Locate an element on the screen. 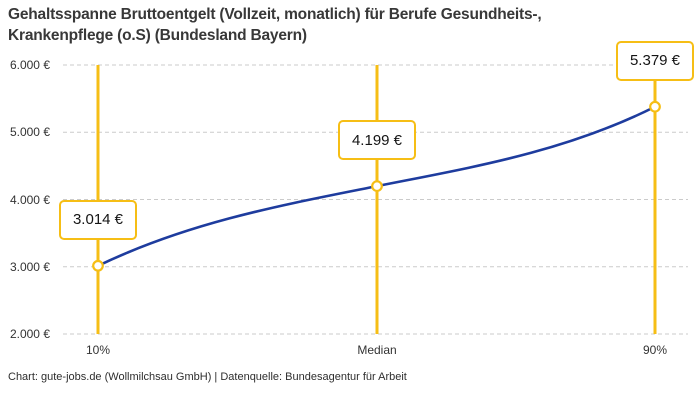 The width and height of the screenshot is (700, 400). value-callout-10pct: 3.014 € is located at coordinates (98, 219).